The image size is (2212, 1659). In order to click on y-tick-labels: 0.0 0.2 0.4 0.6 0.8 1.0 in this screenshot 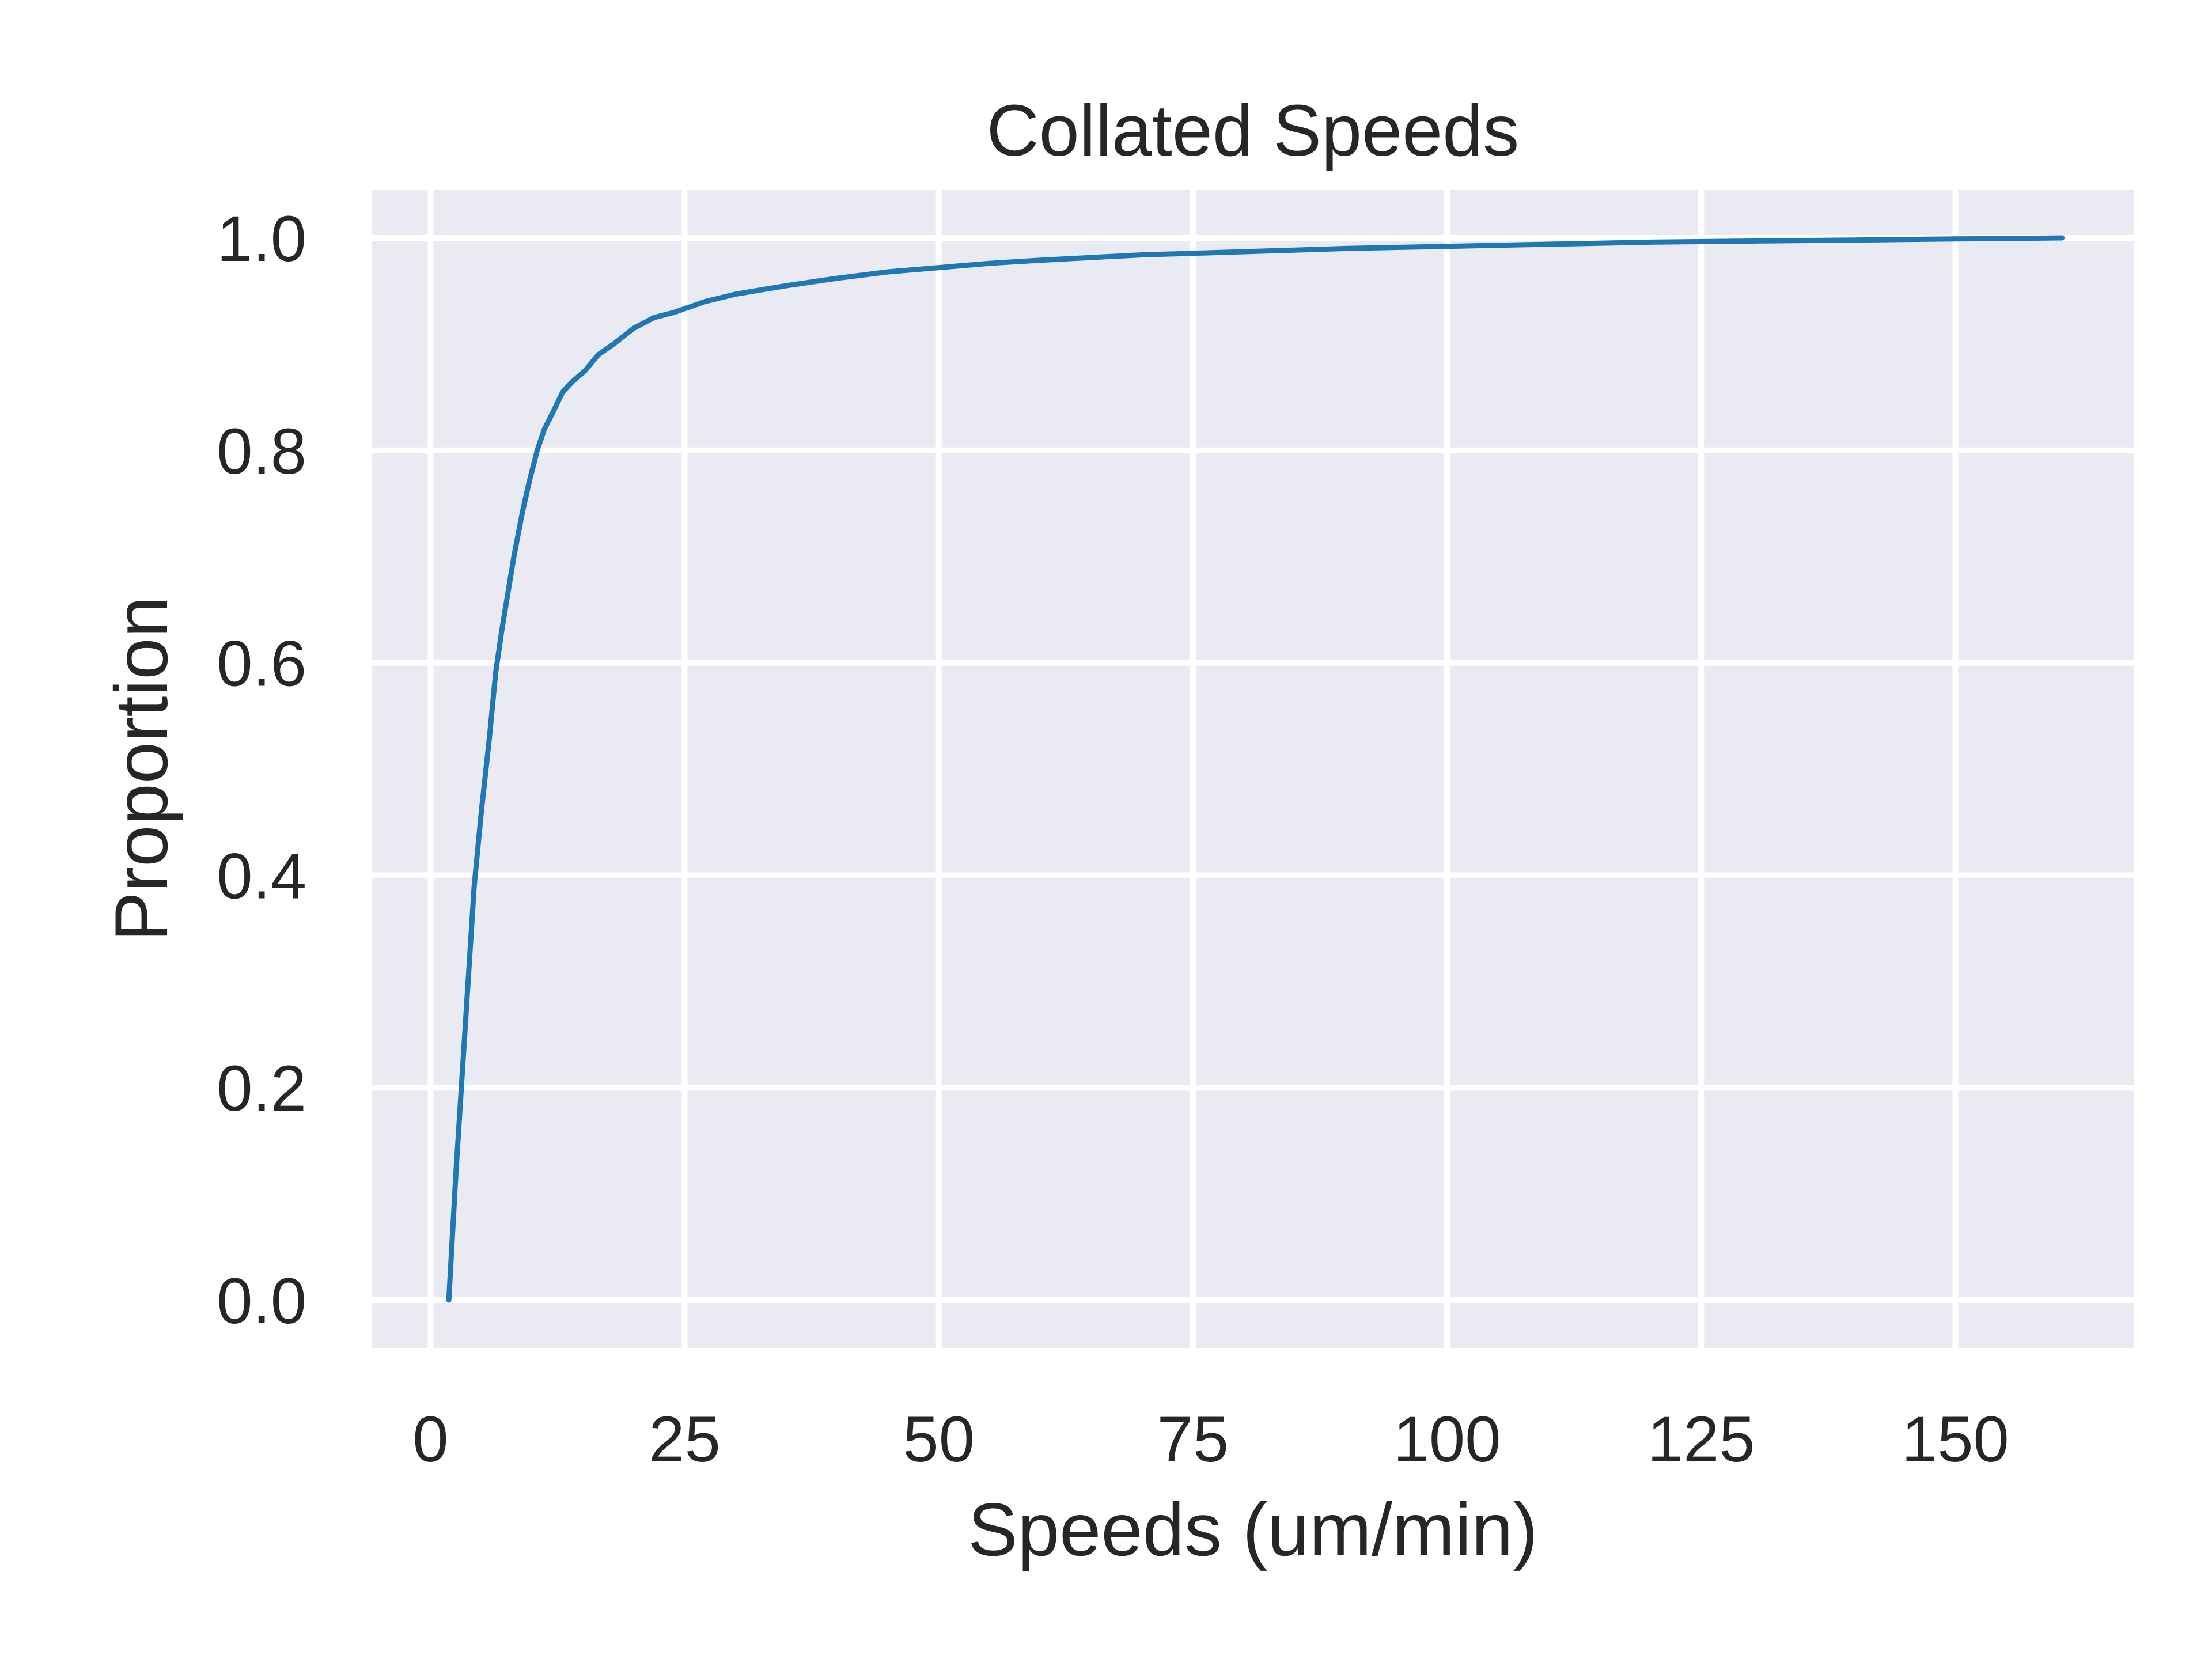, I will do `click(261, 770)`.